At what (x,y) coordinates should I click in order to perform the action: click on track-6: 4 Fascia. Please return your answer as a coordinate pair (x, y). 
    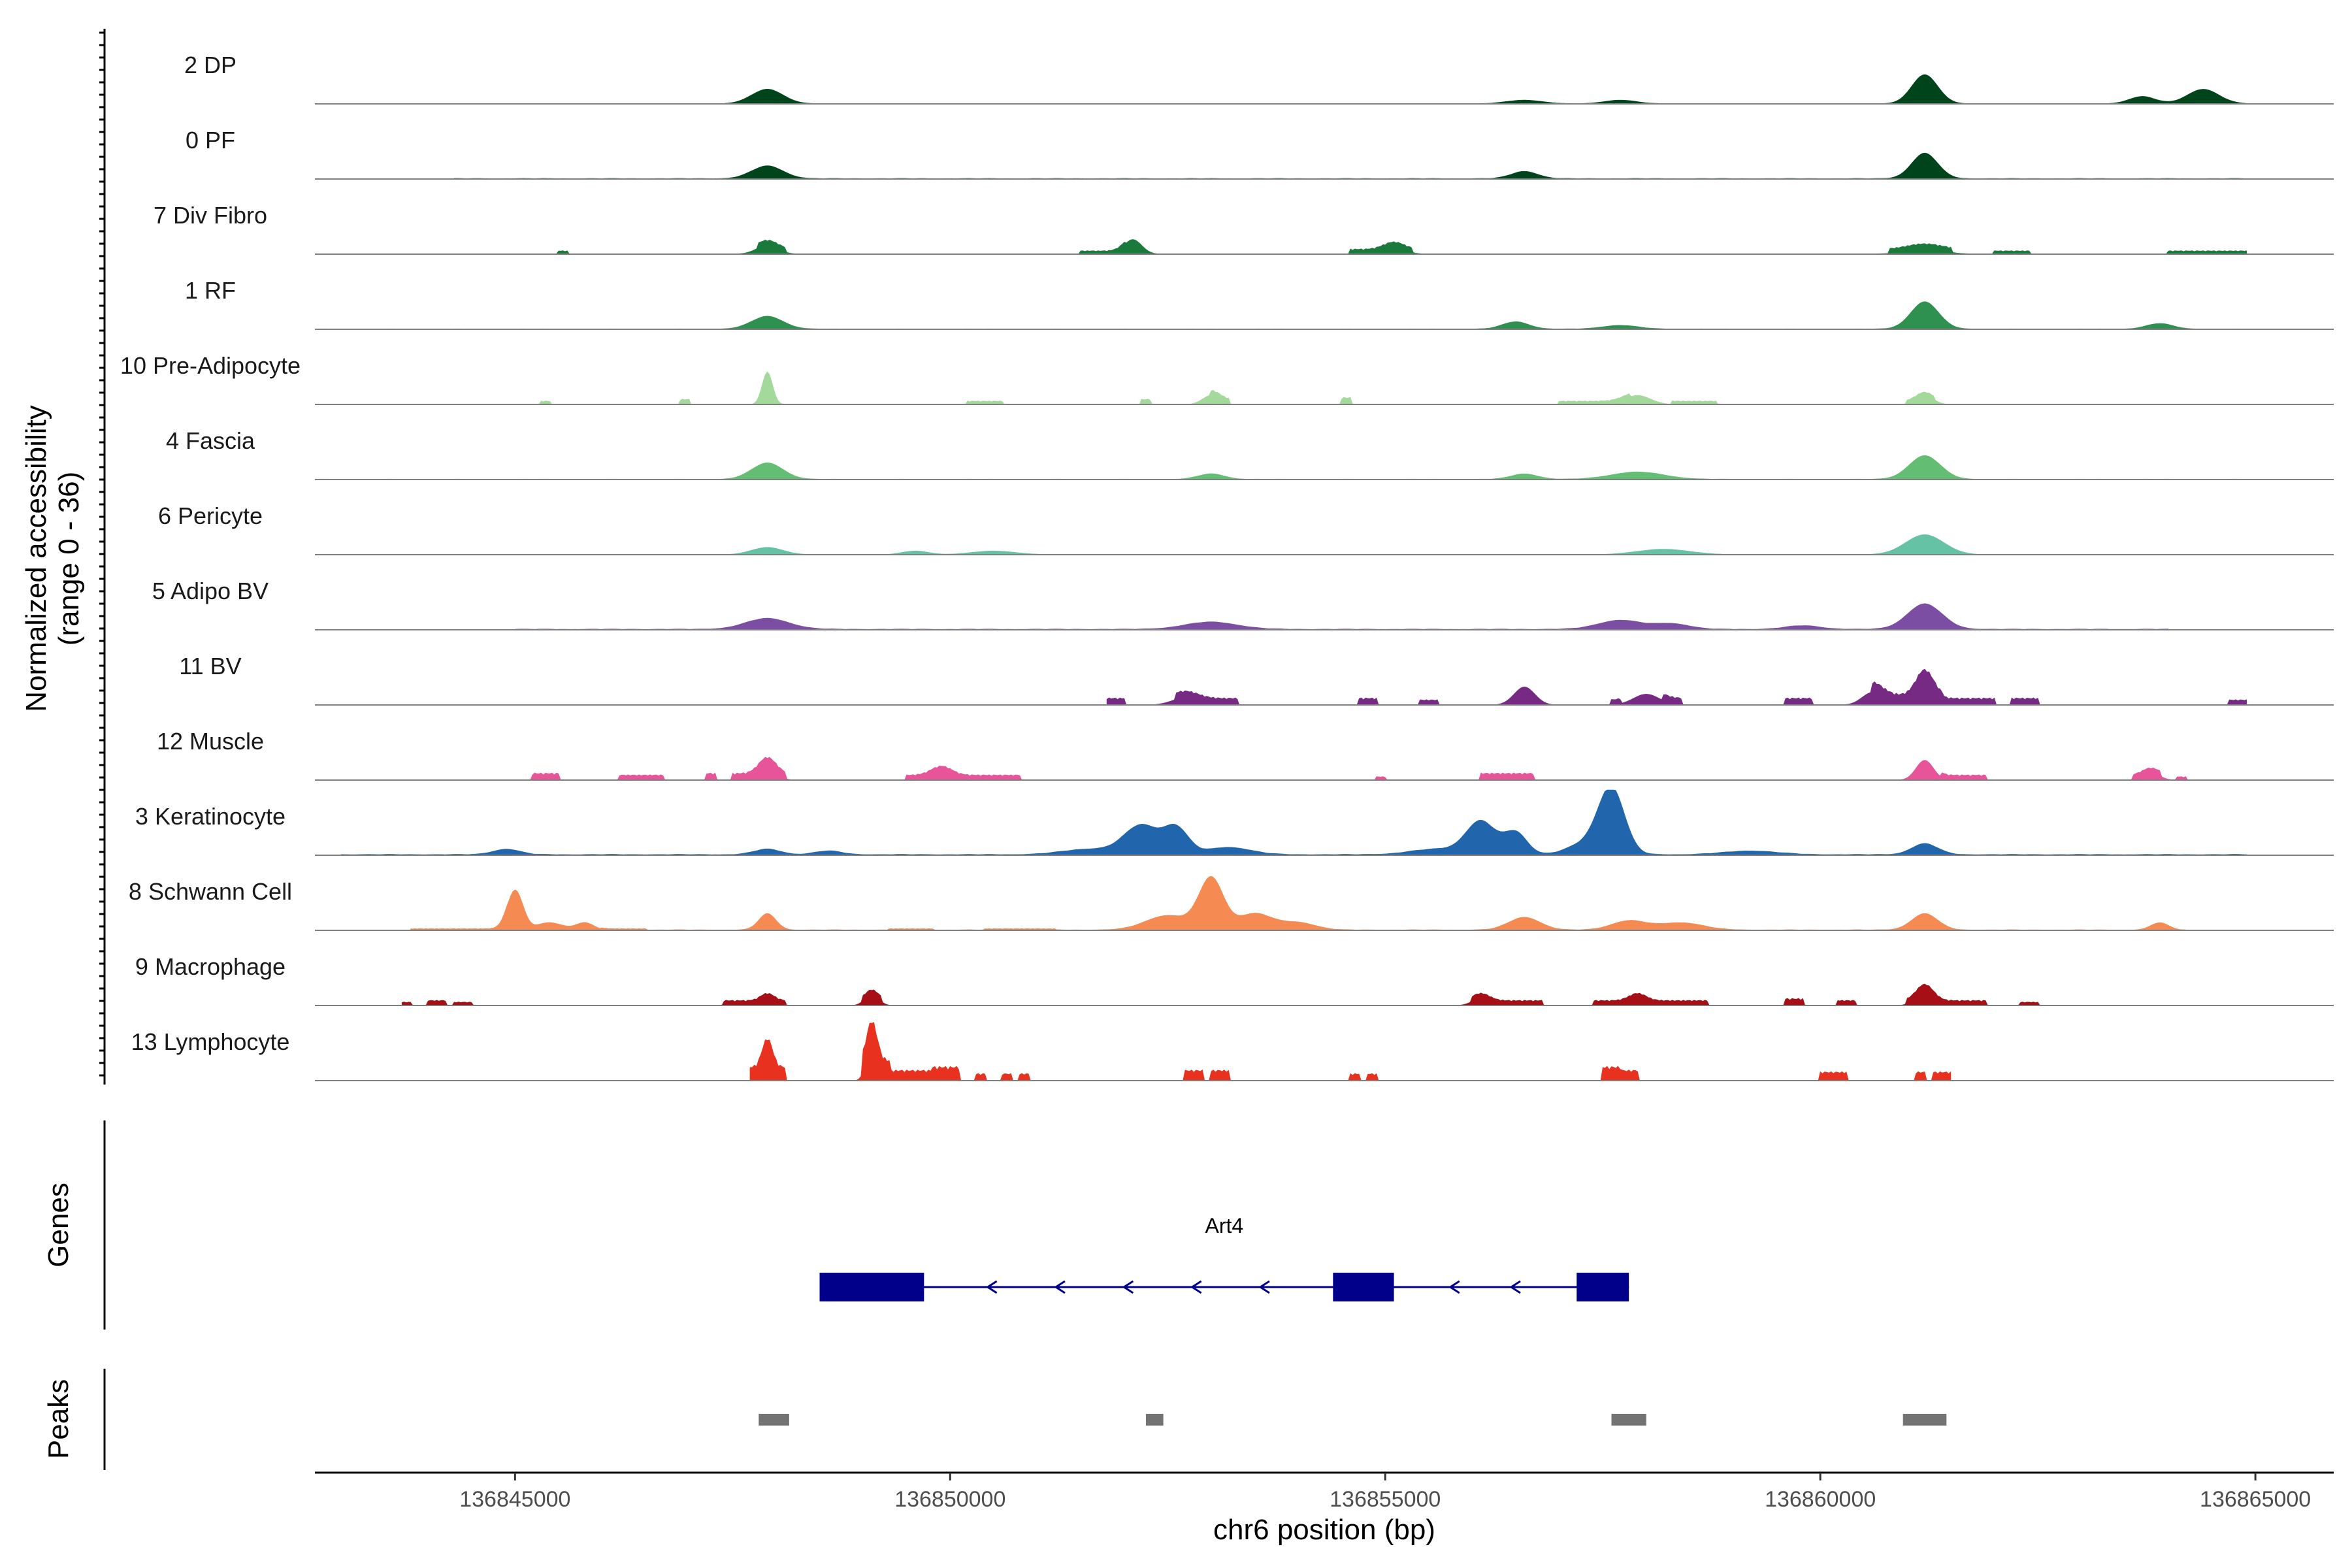
    Looking at the image, I should click on (1250, 453).